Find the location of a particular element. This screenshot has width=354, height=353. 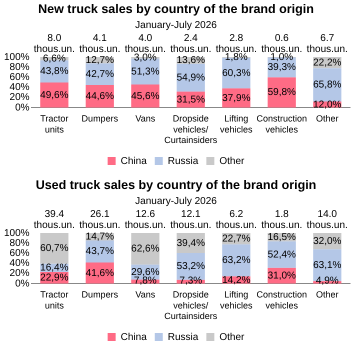

data-label: 53,2% is located at coordinates (191, 266).